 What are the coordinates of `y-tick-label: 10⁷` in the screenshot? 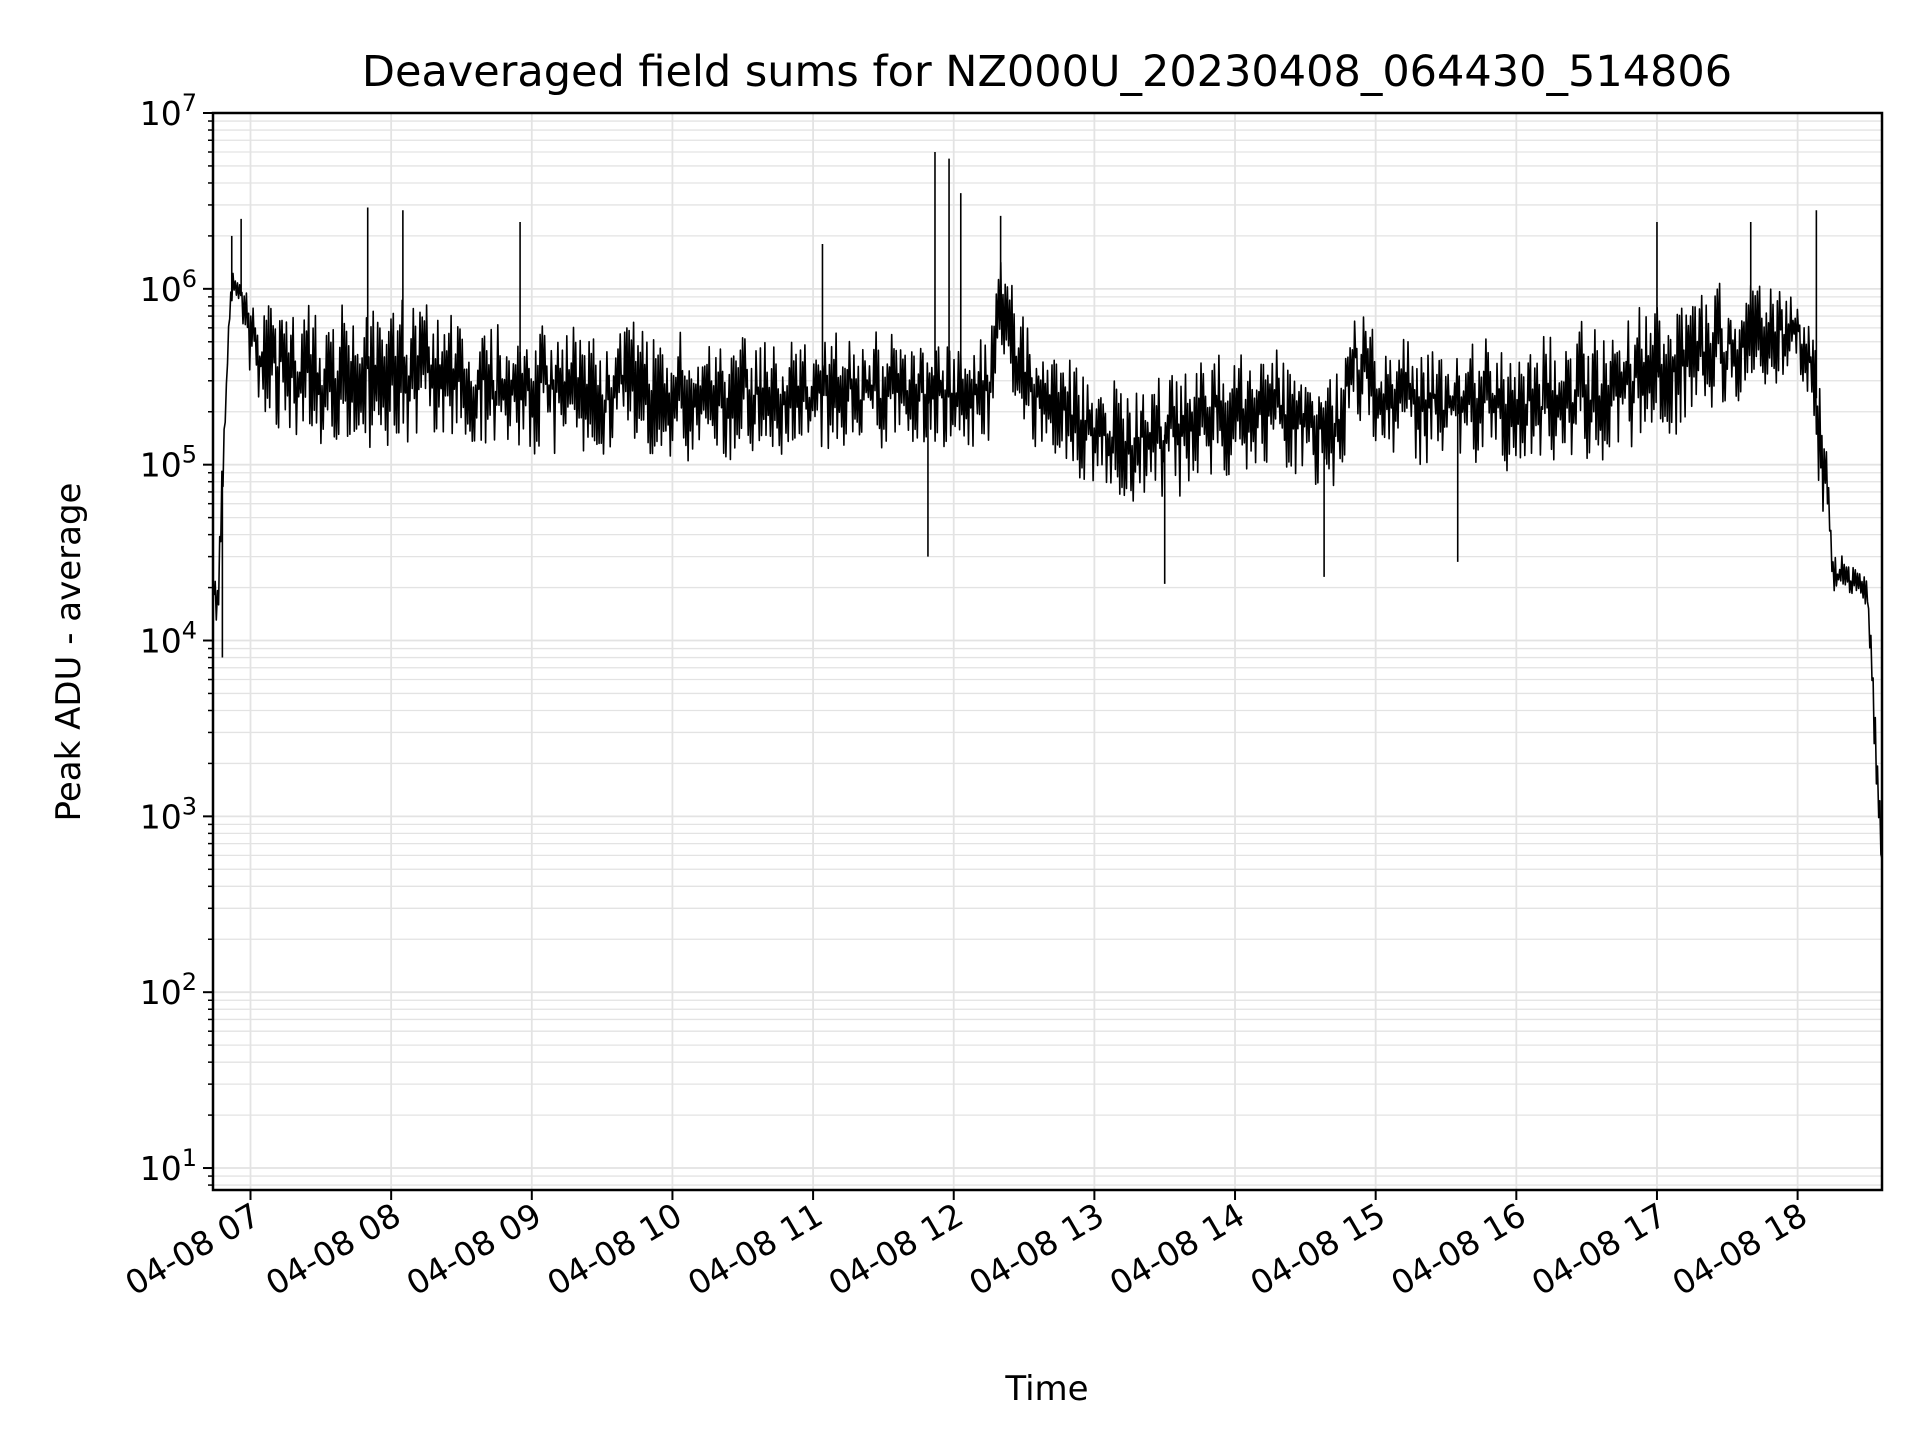 It's located at (168, 111).